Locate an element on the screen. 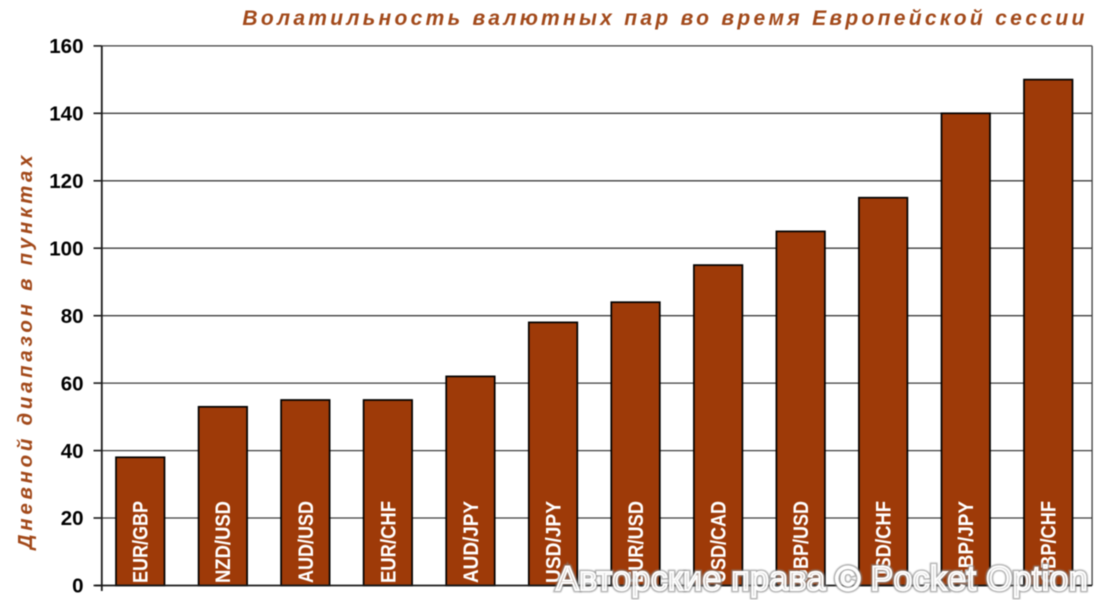 The height and width of the screenshot is (600, 1100). svg-text: 140 is located at coordinates (66, 114).